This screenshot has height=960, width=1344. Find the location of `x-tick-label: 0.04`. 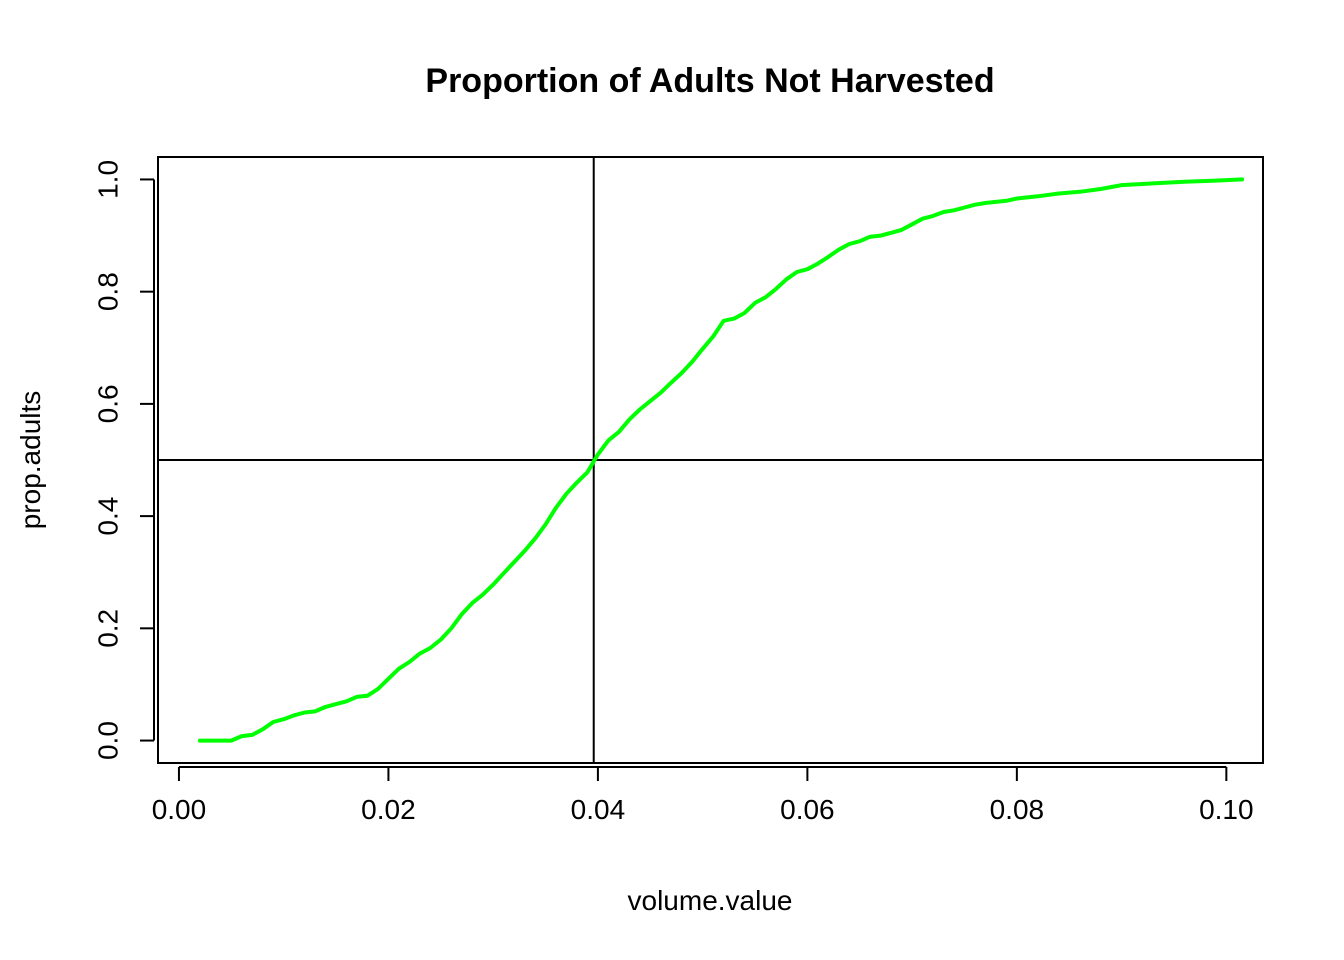

x-tick-label: 0.04 is located at coordinates (598, 809).